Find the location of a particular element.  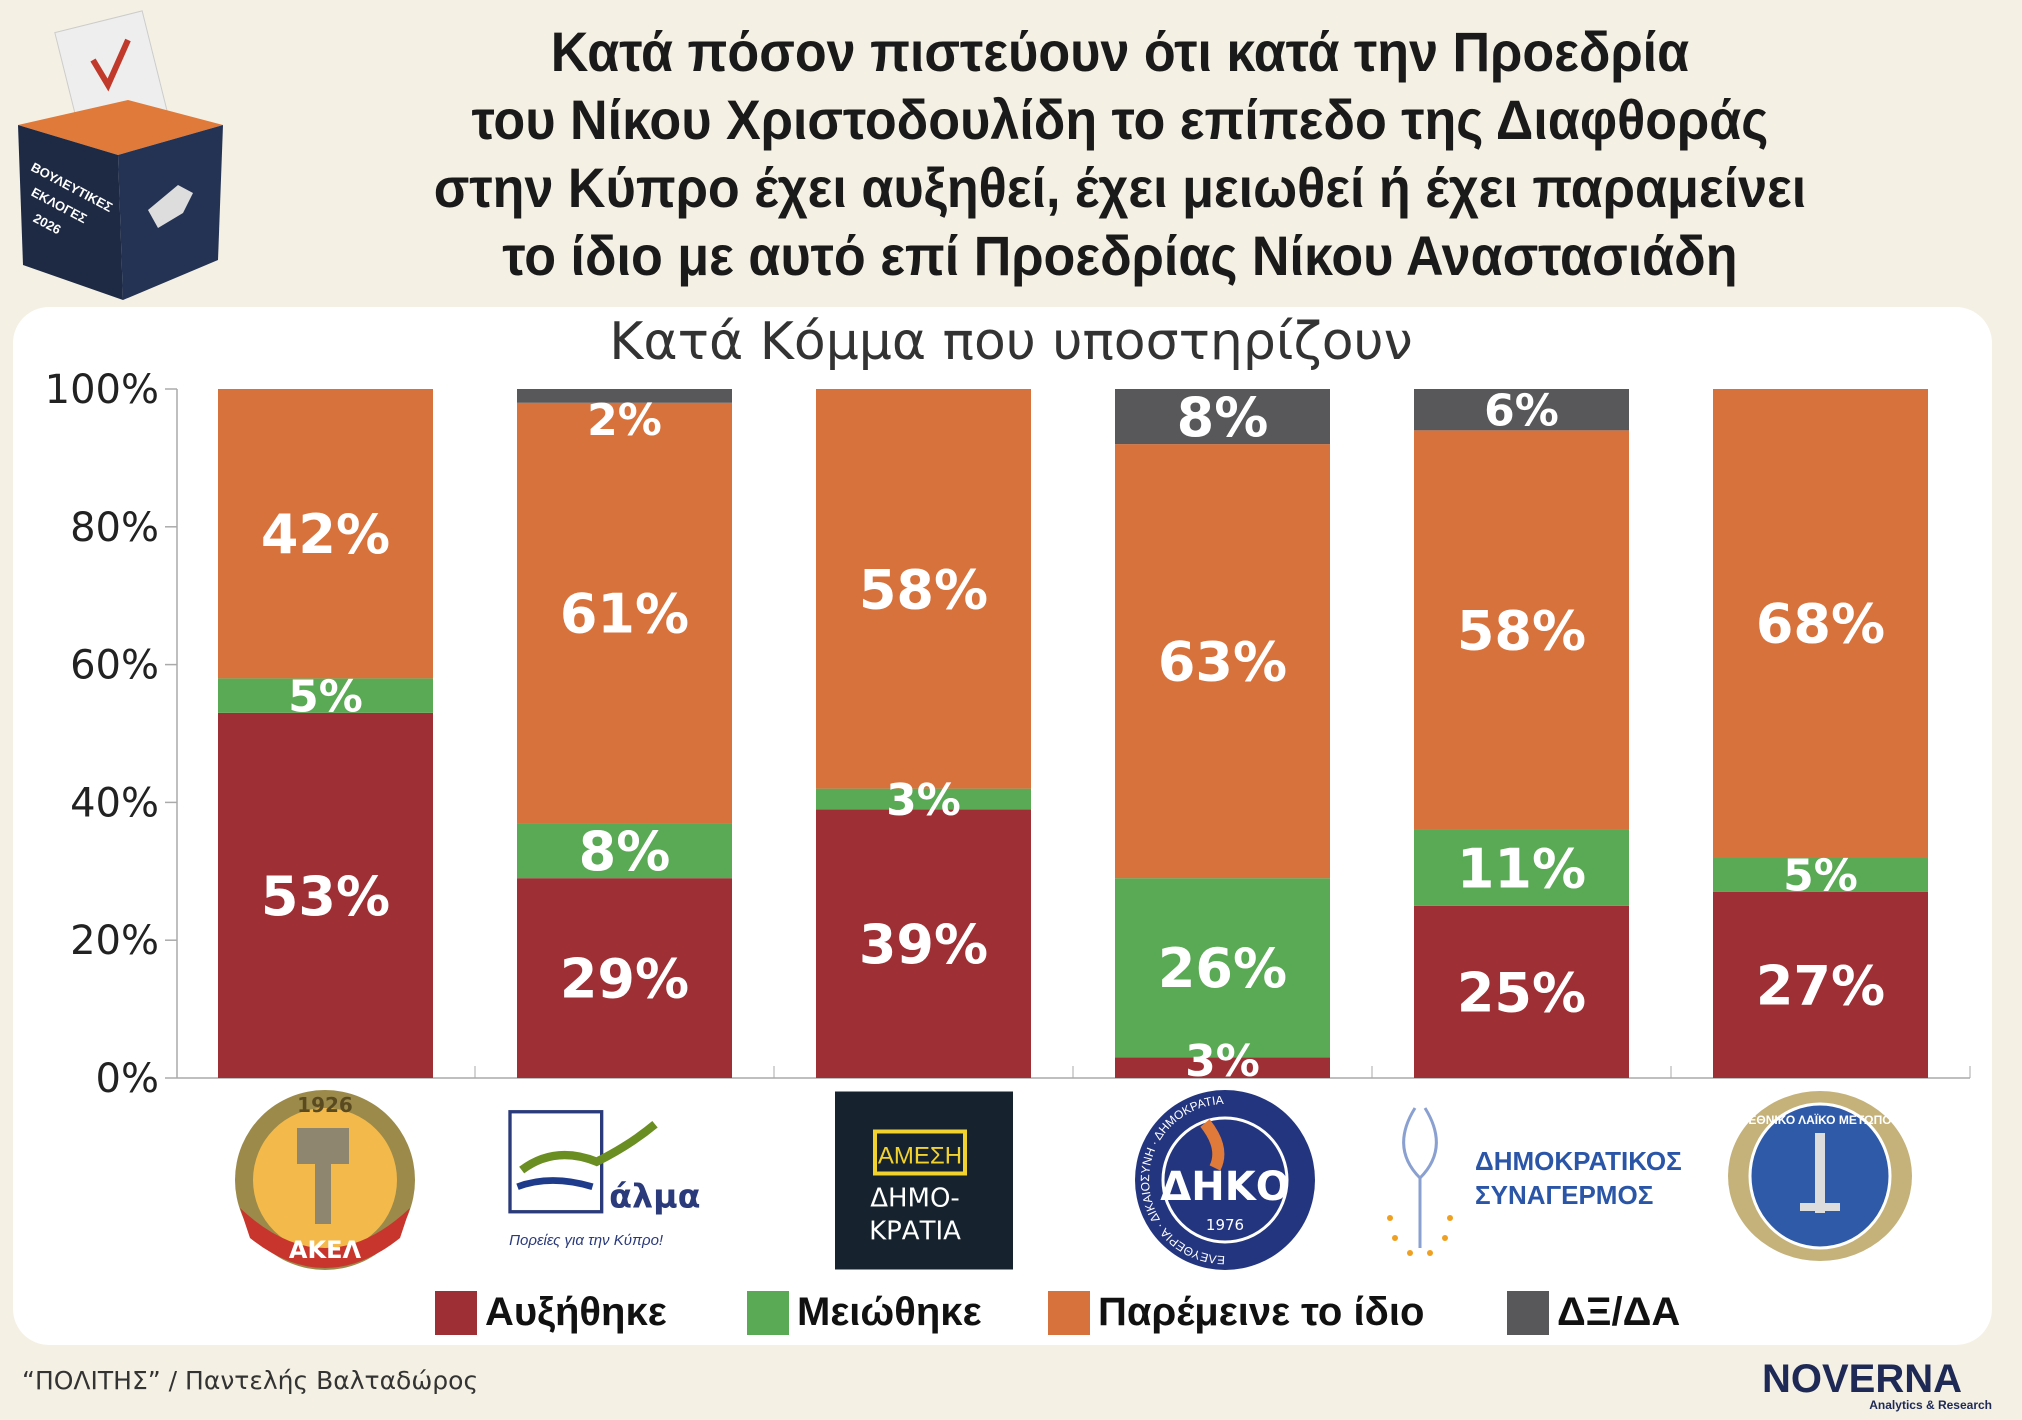

data-label: 29% is located at coordinates (624, 979).